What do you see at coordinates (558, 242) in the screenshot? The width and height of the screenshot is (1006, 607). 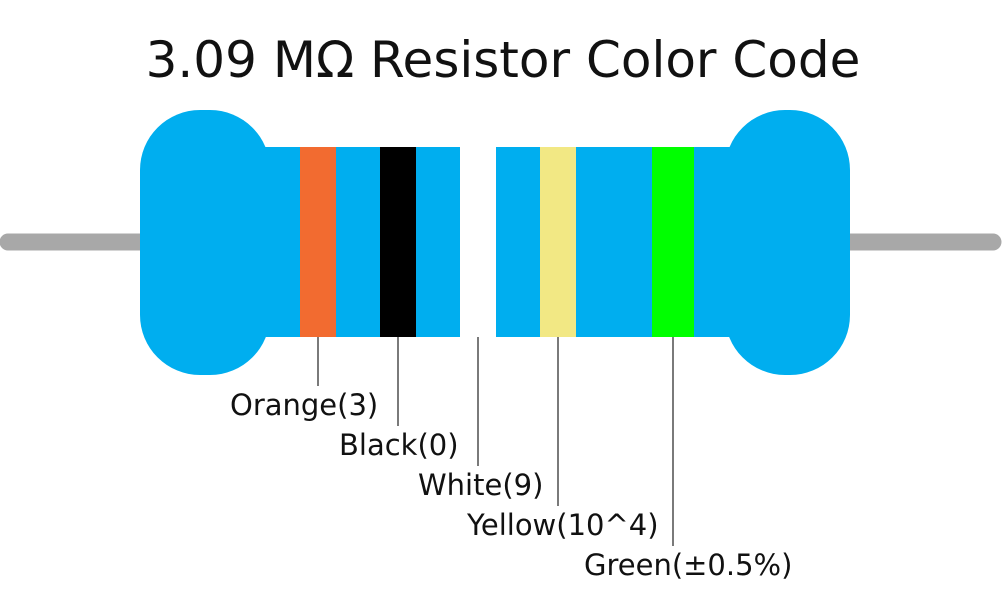 I see `band-yellow` at bounding box center [558, 242].